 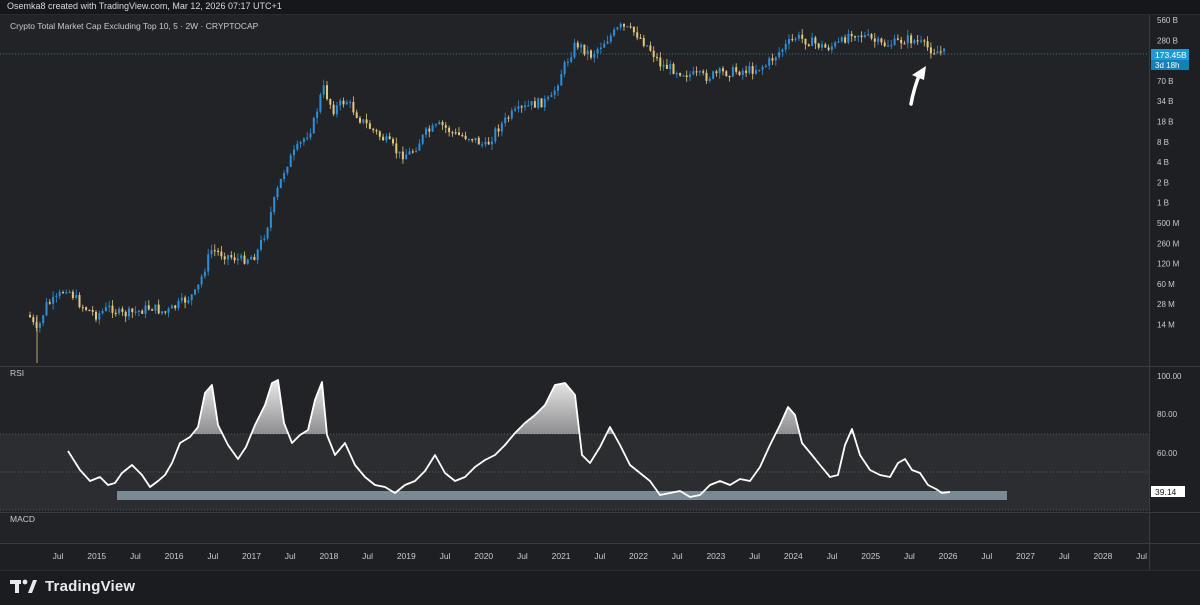 I want to click on time-axis-label: 2028, so click(x=1102, y=556).